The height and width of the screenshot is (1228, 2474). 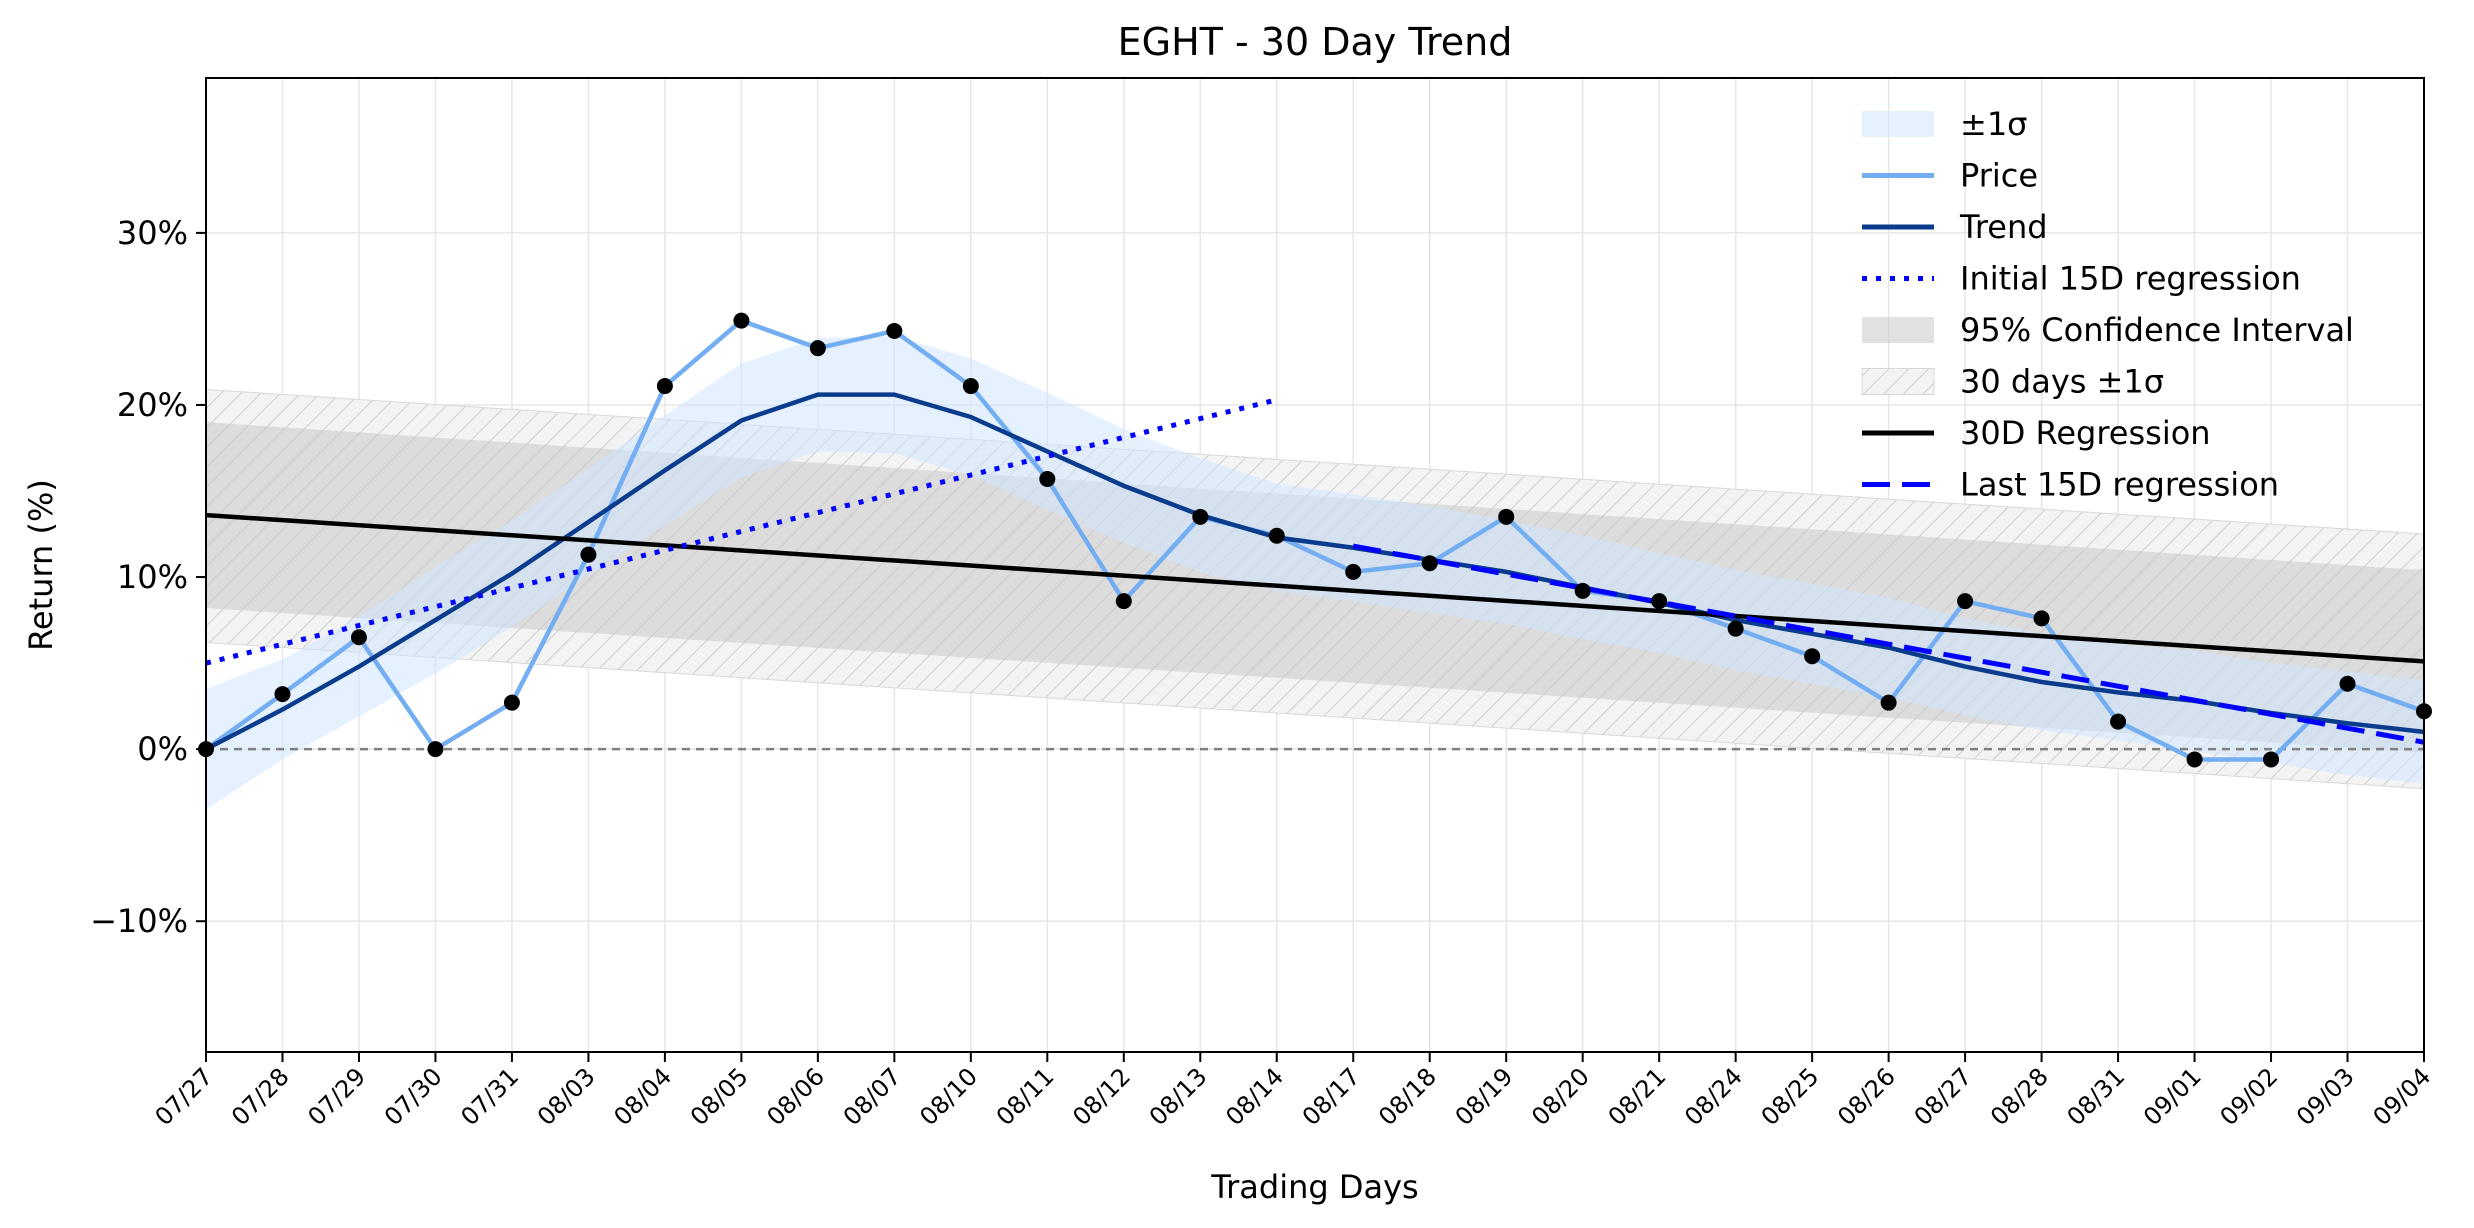 What do you see at coordinates (2096, 1096) in the screenshot?
I see `x-tick-label: 08/31` at bounding box center [2096, 1096].